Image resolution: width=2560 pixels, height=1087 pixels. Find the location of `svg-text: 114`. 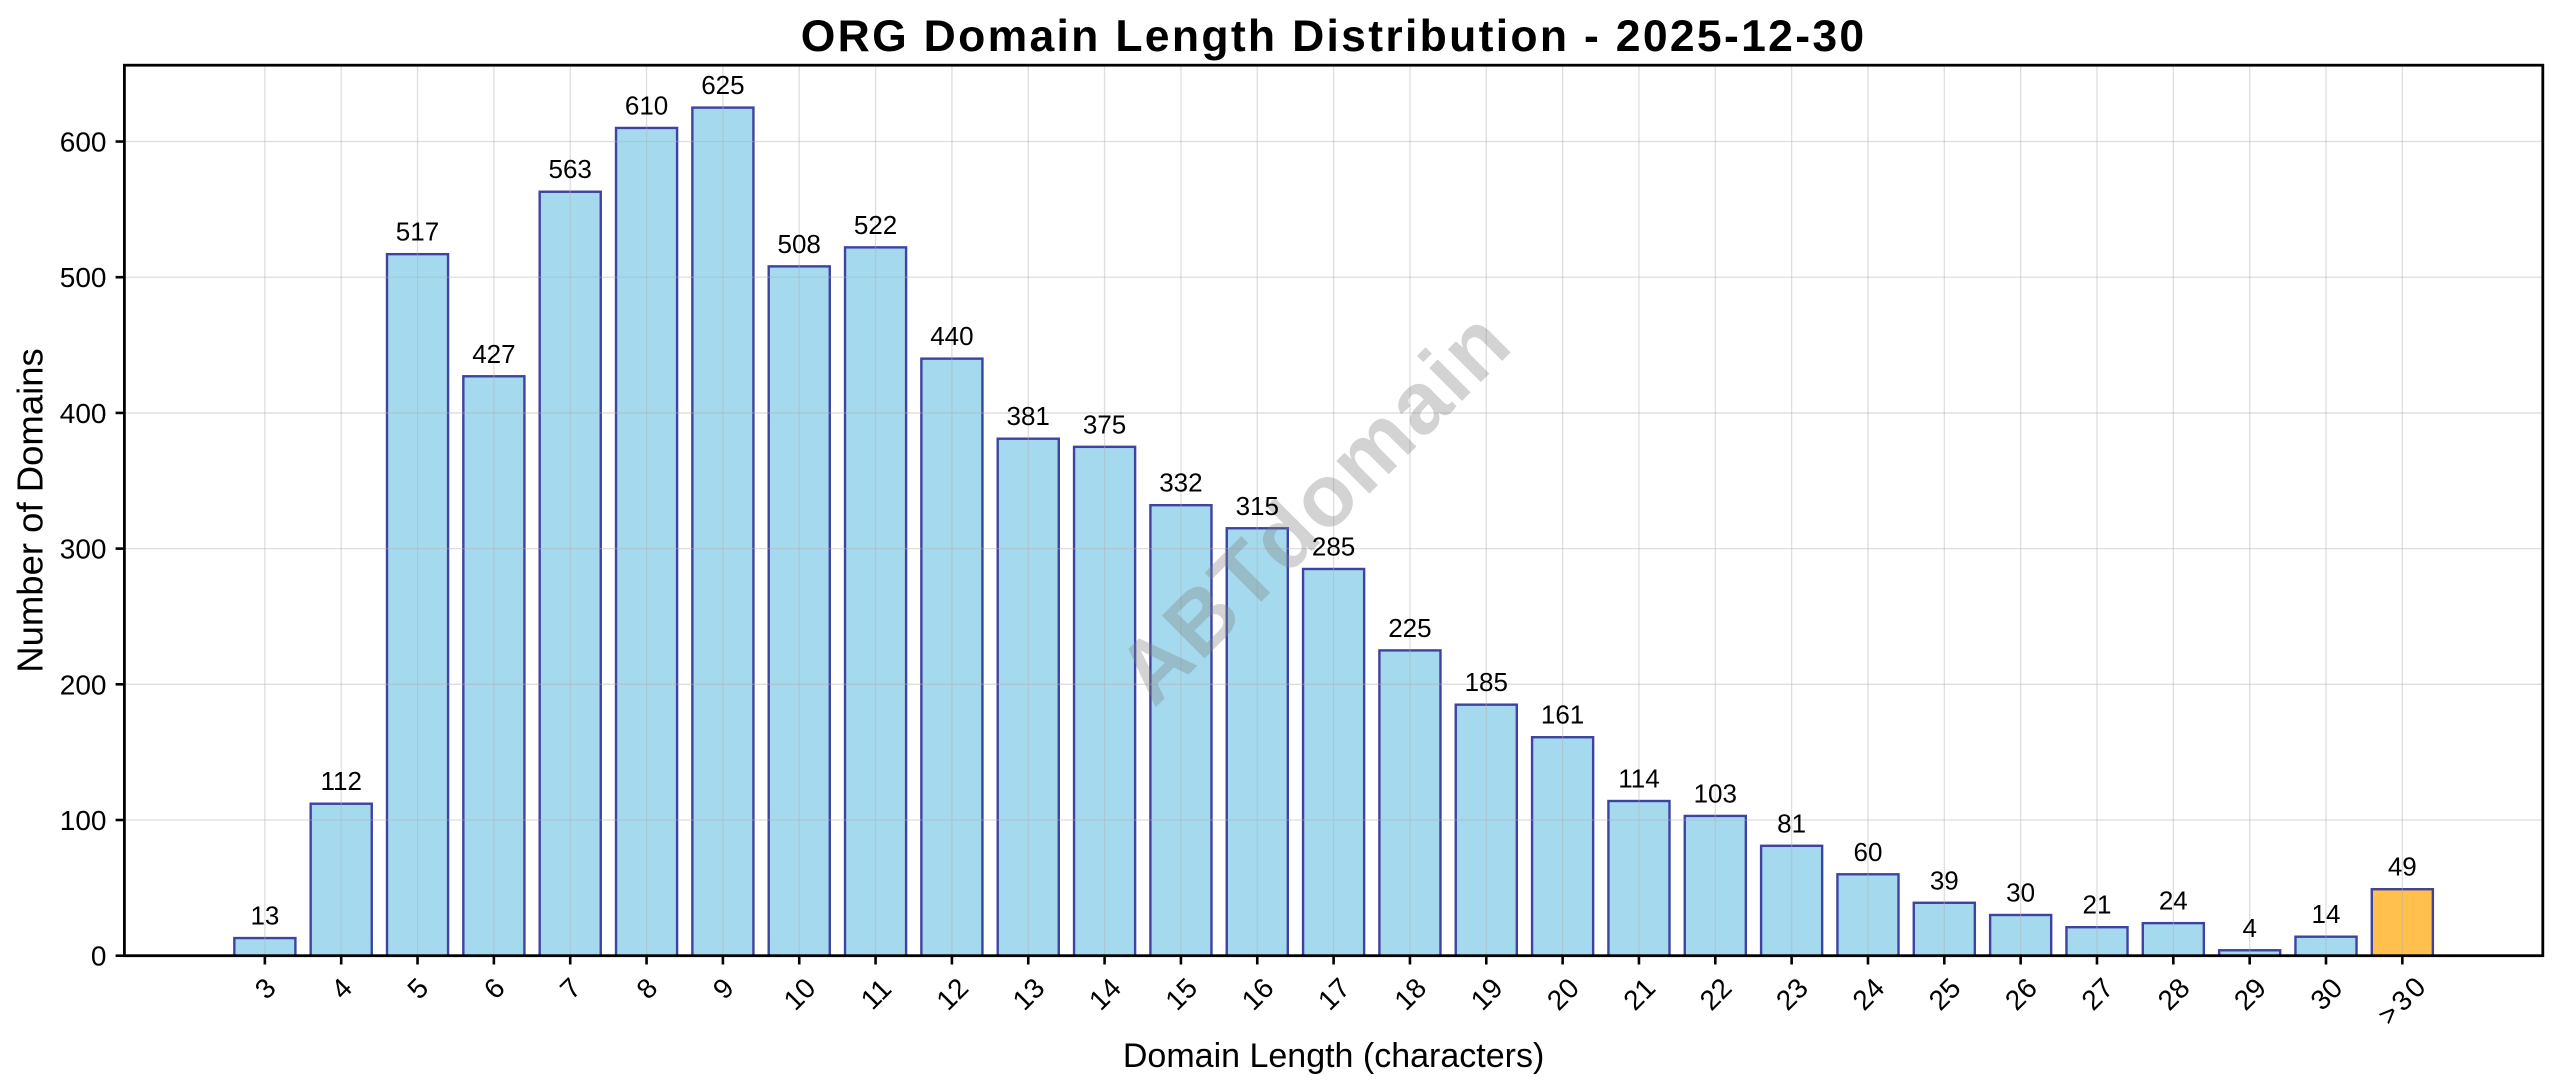

svg-text: 114 is located at coordinates (1638, 779).